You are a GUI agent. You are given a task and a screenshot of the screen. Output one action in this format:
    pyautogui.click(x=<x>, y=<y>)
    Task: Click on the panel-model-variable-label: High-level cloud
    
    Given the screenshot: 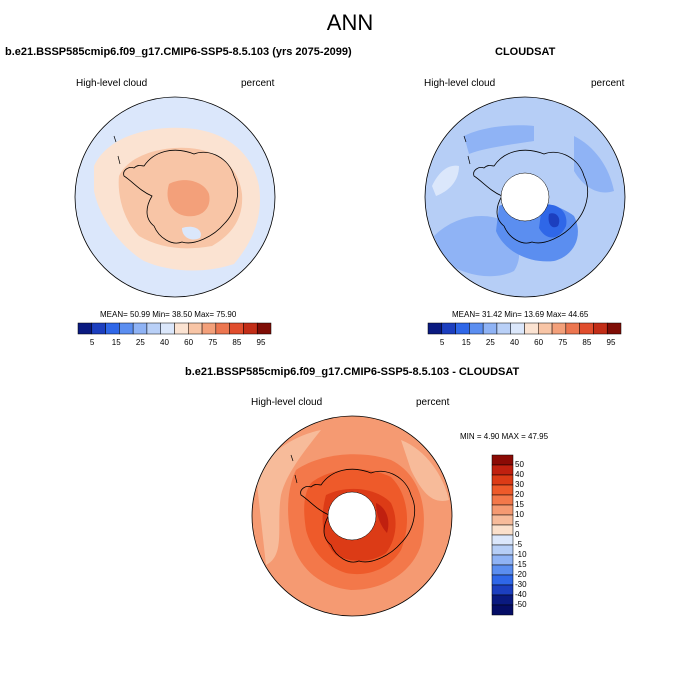 What is the action you would take?
    pyautogui.click(x=112, y=83)
    